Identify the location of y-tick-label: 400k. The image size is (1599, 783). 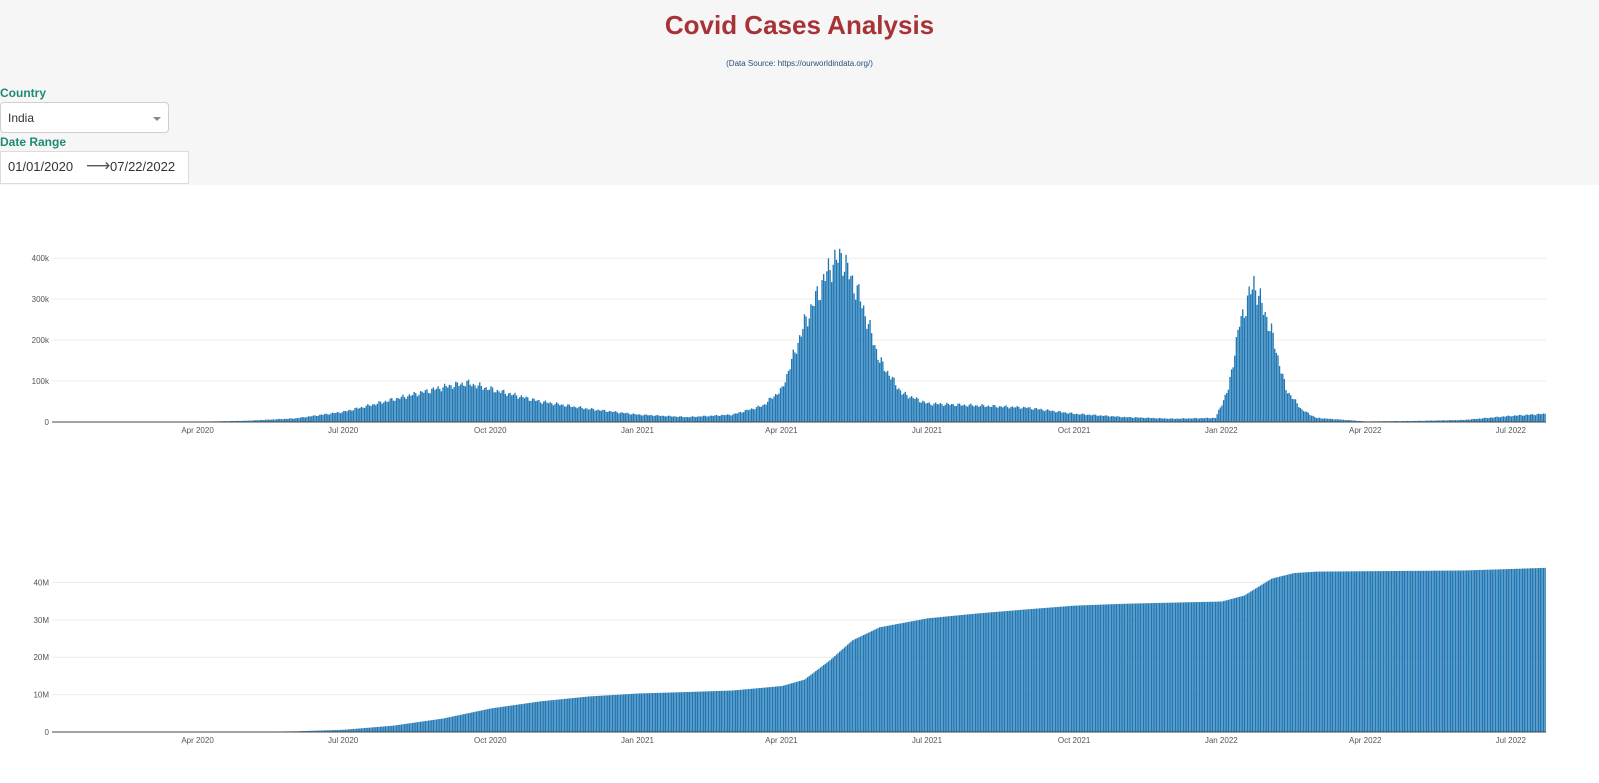
(41, 258).